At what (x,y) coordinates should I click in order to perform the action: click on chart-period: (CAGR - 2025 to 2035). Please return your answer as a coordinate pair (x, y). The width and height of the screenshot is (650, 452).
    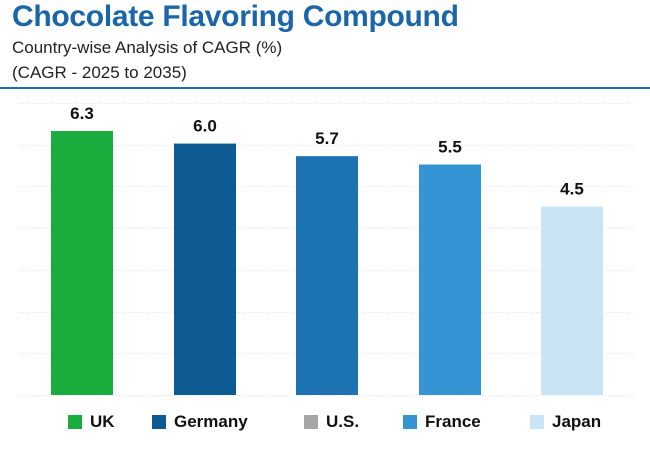
    Looking at the image, I should click on (99, 72).